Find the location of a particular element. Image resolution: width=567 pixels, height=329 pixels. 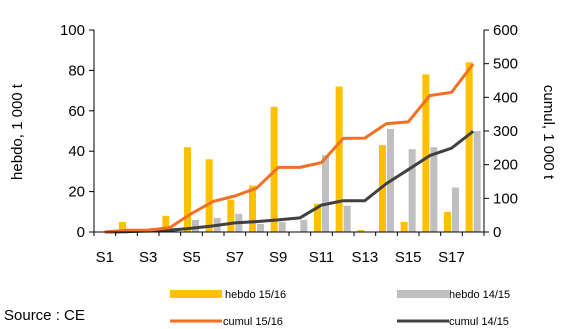

x-tick-label: S13 is located at coordinates (364, 257).